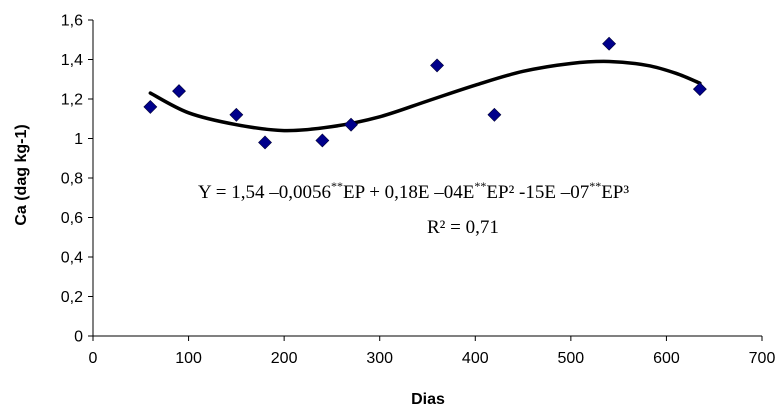 The image size is (778, 410). What do you see at coordinates (264, 192) in the screenshot?
I see `equation-part: Y = 1,54 –0,0056` at bounding box center [264, 192].